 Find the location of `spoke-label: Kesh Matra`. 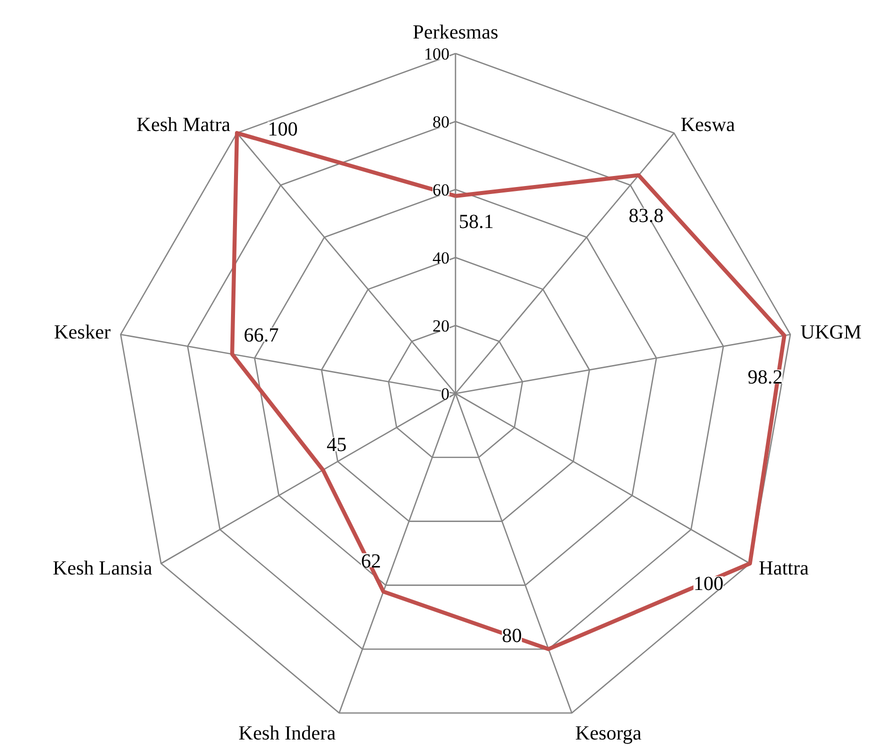

spoke-label: Kesh Matra is located at coordinates (183, 125).